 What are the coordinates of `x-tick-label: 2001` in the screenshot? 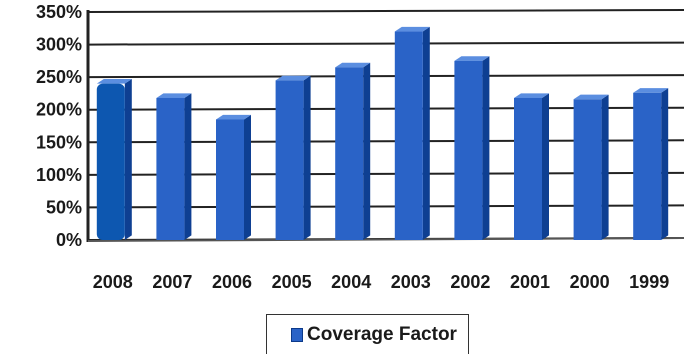 It's located at (530, 282).